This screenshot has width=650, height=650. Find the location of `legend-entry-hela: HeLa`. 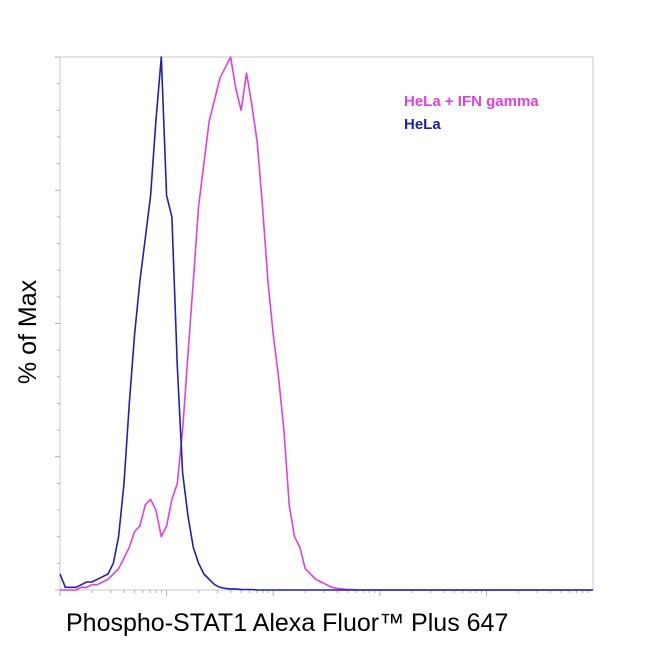

legend-entry-hela: HeLa is located at coordinates (422, 124).